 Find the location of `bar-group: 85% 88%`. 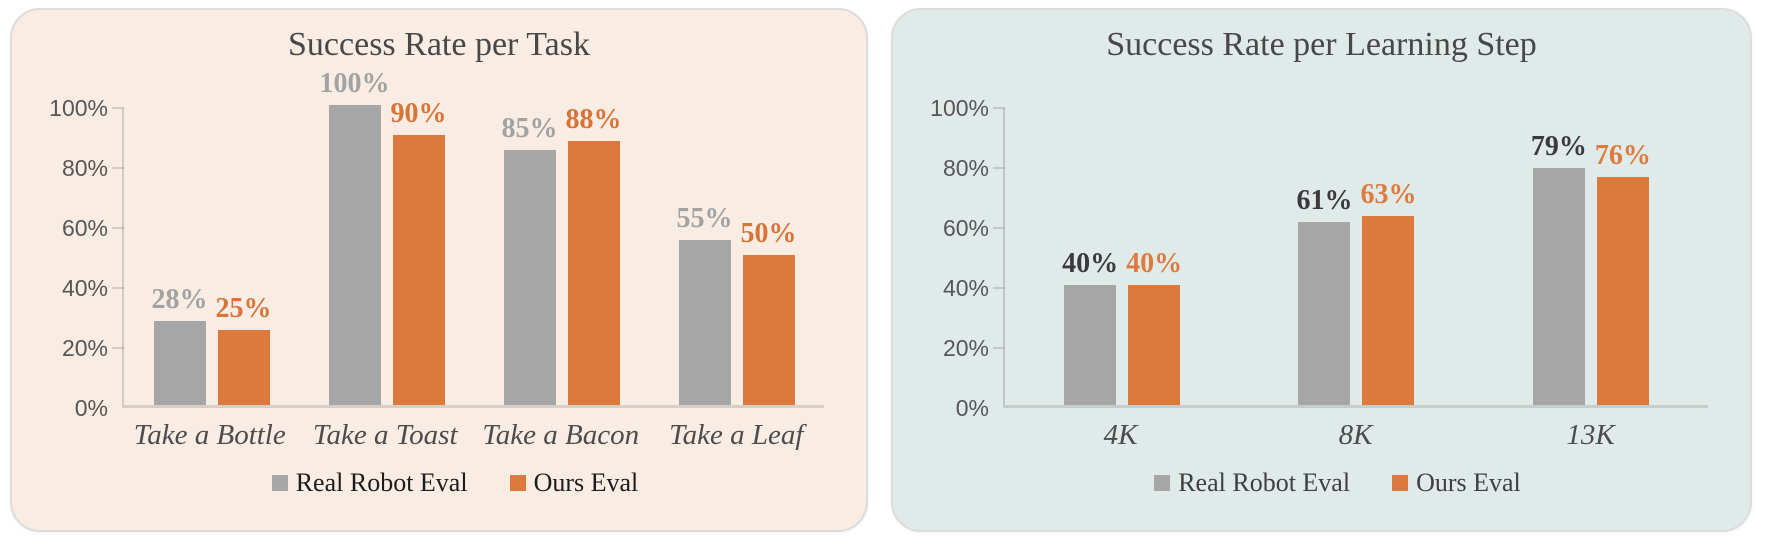

bar-group: 85% 88% is located at coordinates (561, 254).